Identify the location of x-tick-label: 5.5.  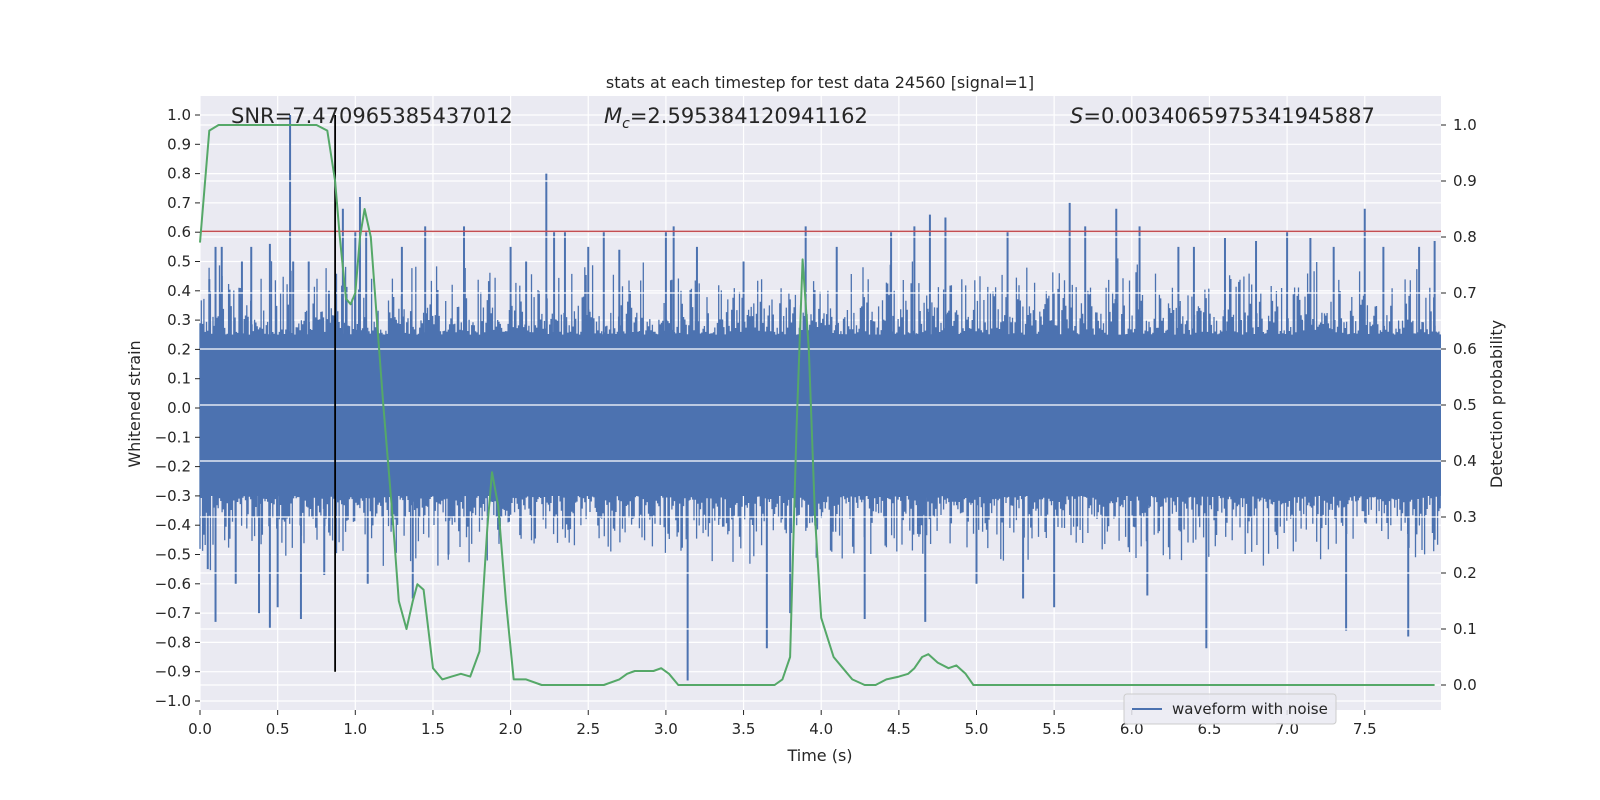
(1054, 729).